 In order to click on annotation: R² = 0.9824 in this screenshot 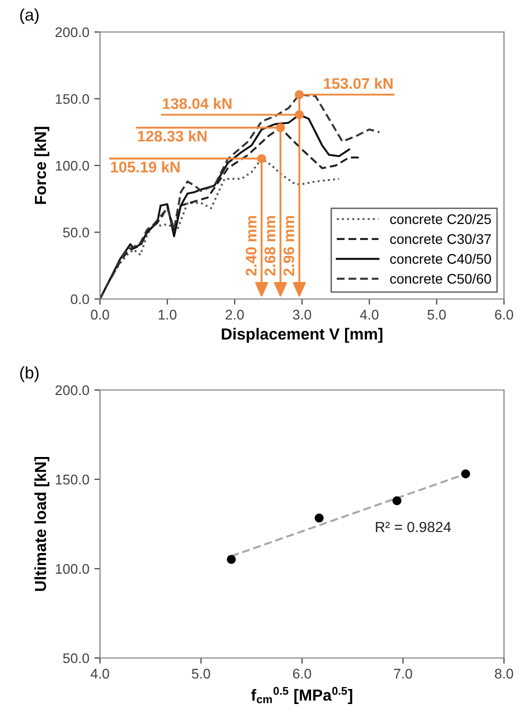, I will do `click(413, 527)`.